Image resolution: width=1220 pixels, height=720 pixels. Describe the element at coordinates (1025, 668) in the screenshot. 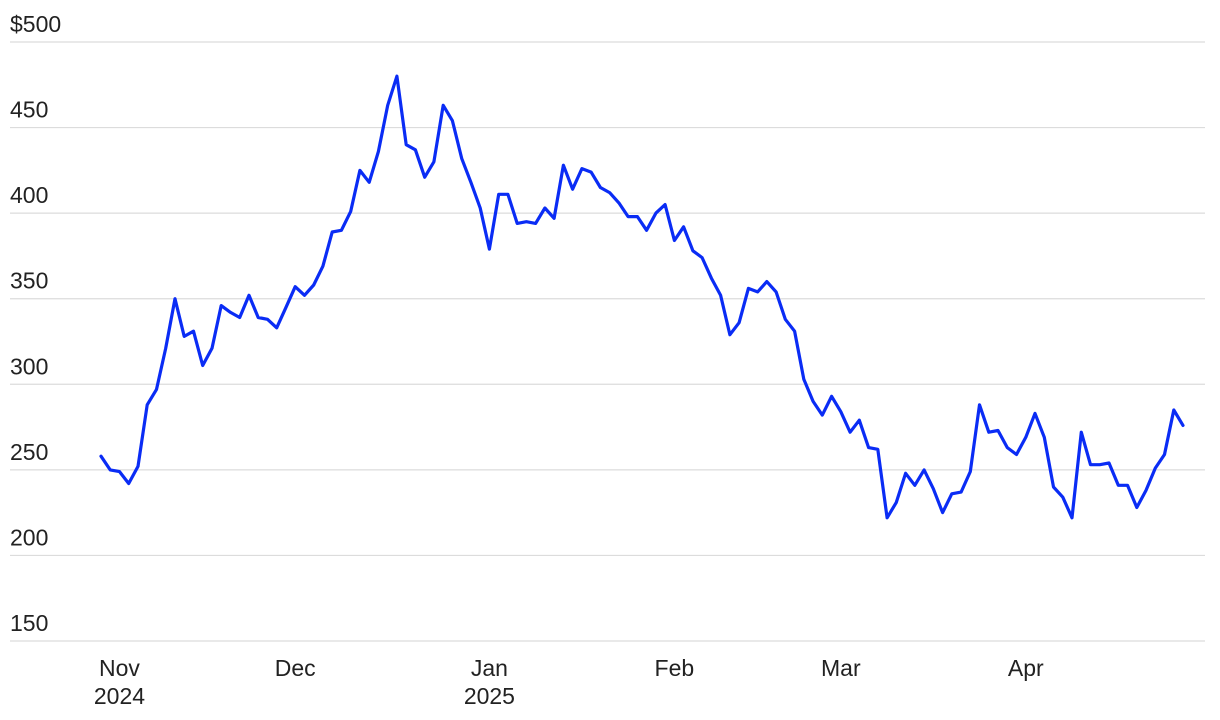

I see `x-tick-label: Apr` at that location.